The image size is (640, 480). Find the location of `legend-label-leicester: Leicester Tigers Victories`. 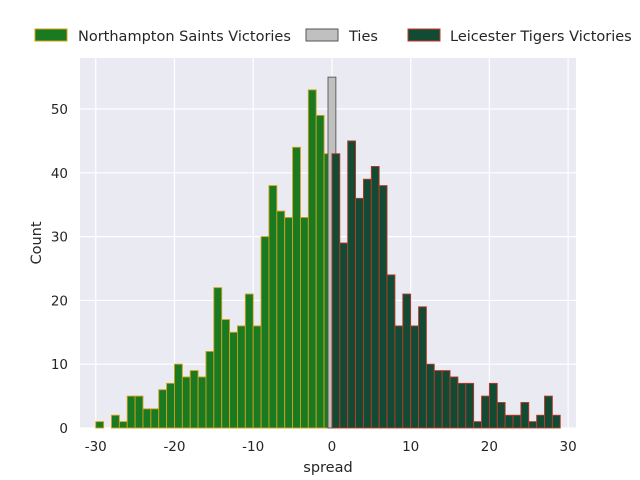

legend-label-leicester: Leicester Tigers Victories is located at coordinates (541, 37).